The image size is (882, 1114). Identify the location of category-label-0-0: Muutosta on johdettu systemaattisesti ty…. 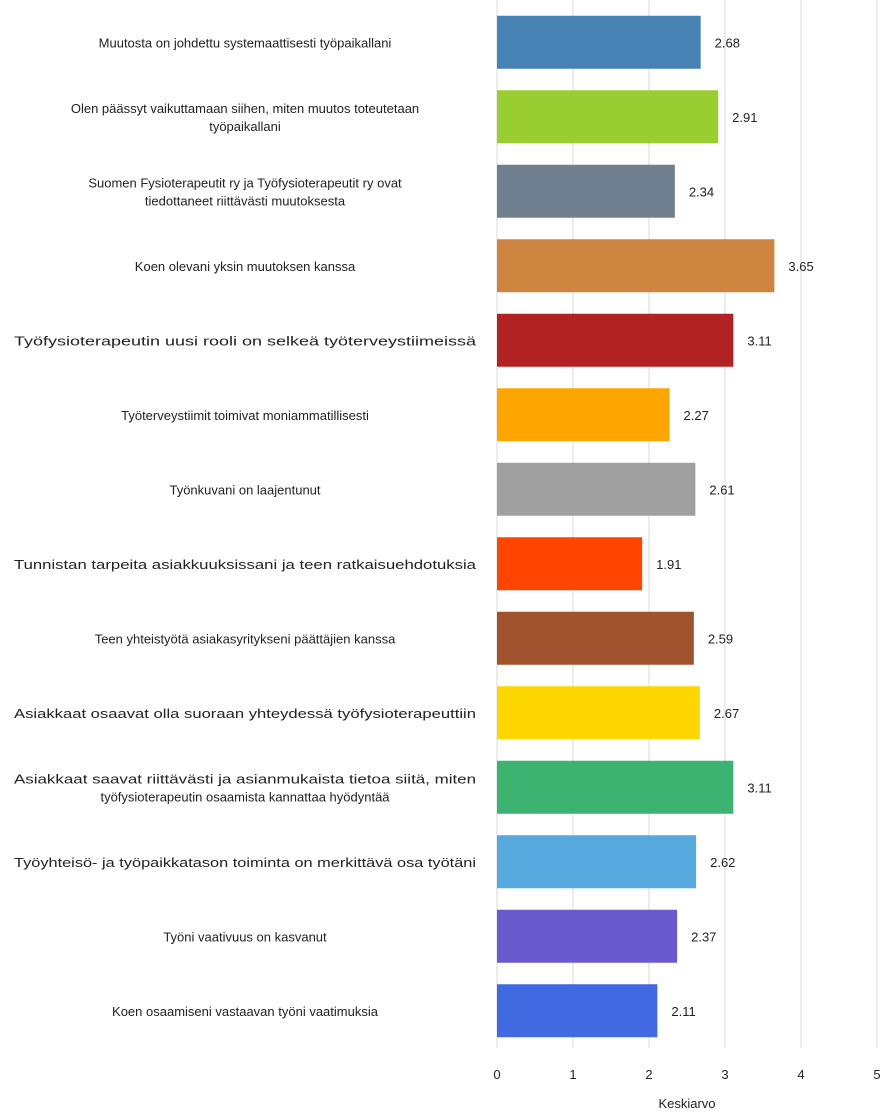
(245, 42).